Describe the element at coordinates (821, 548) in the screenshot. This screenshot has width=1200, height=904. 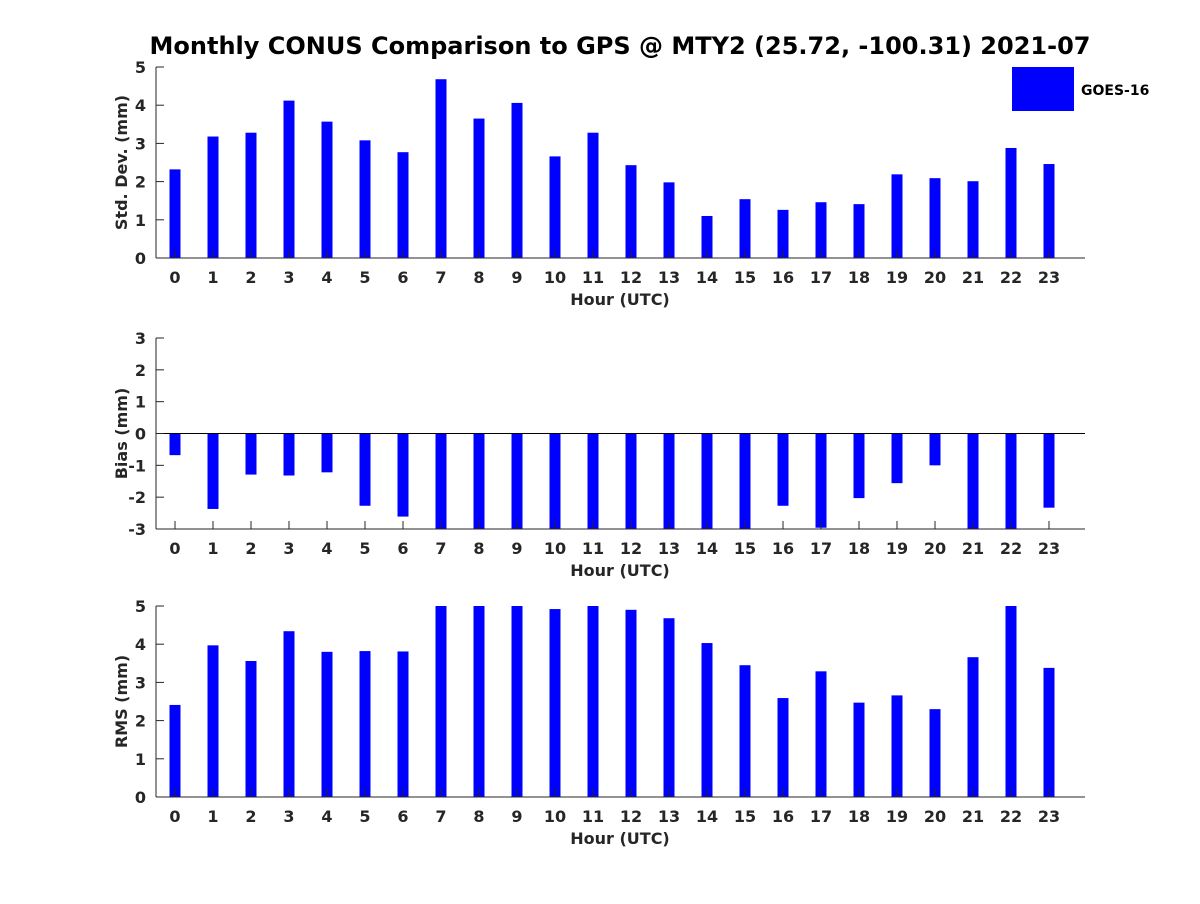
I see `bias-xtick-label: 17` at that location.